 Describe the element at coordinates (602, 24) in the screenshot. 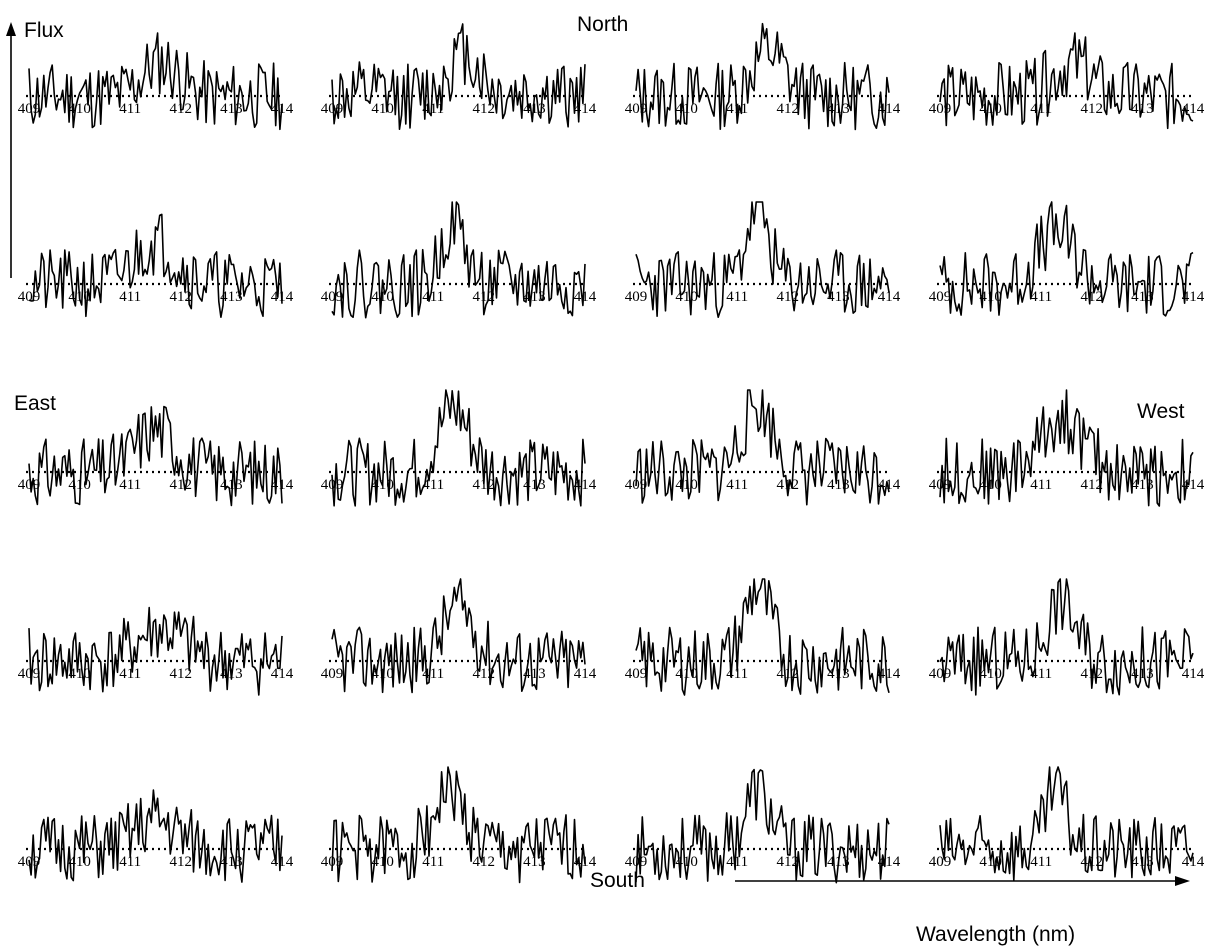

I see `north-label: North` at that location.